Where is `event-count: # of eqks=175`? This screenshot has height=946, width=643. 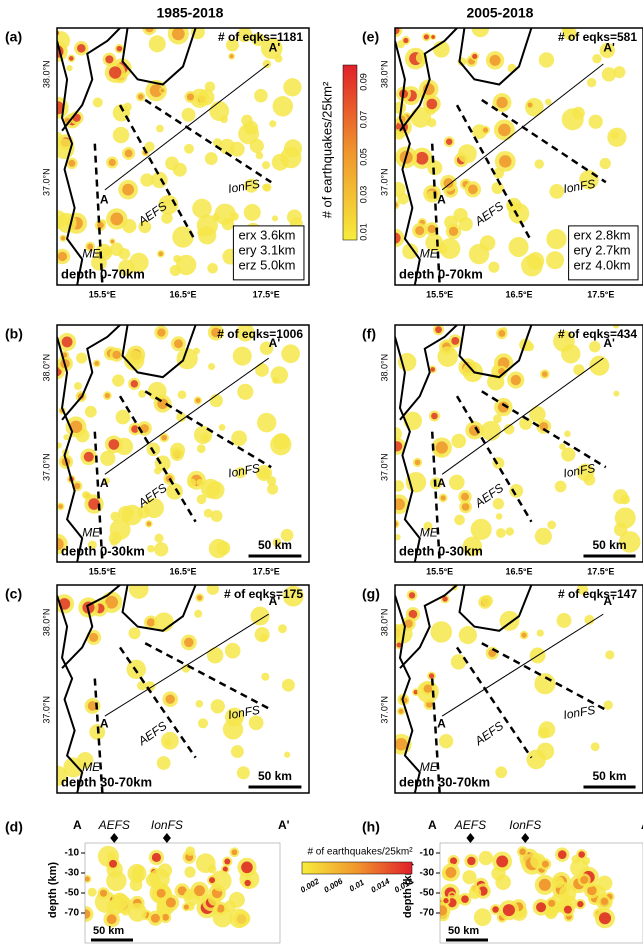
event-count: # of eqks=175 is located at coordinates (263, 594).